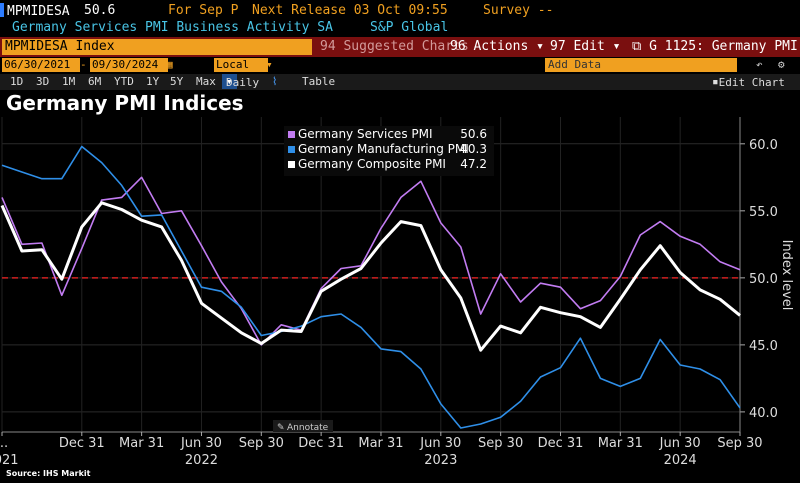  I want to click on period-max: Max, so click(206, 81).